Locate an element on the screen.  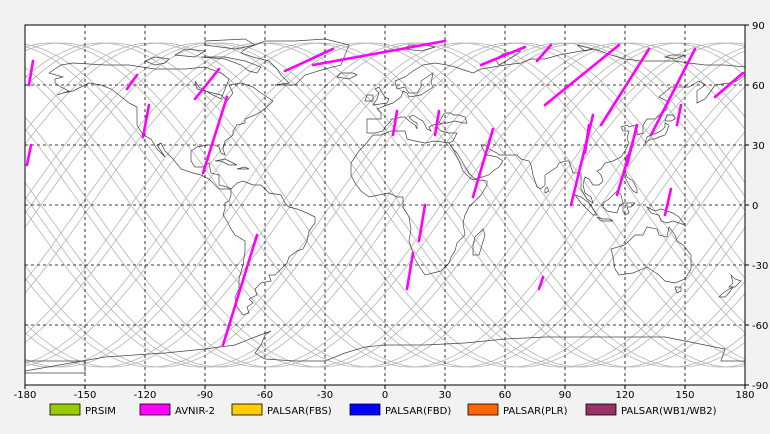
legend-label: PRSIM is located at coordinates (100, 411).